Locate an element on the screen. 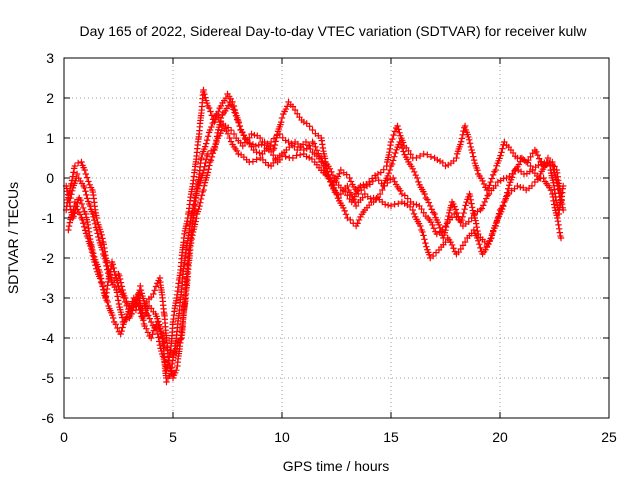 Image resolution: width=640 pixels, height=480 pixels. y-tick-label: -1 is located at coordinates (48, 218).